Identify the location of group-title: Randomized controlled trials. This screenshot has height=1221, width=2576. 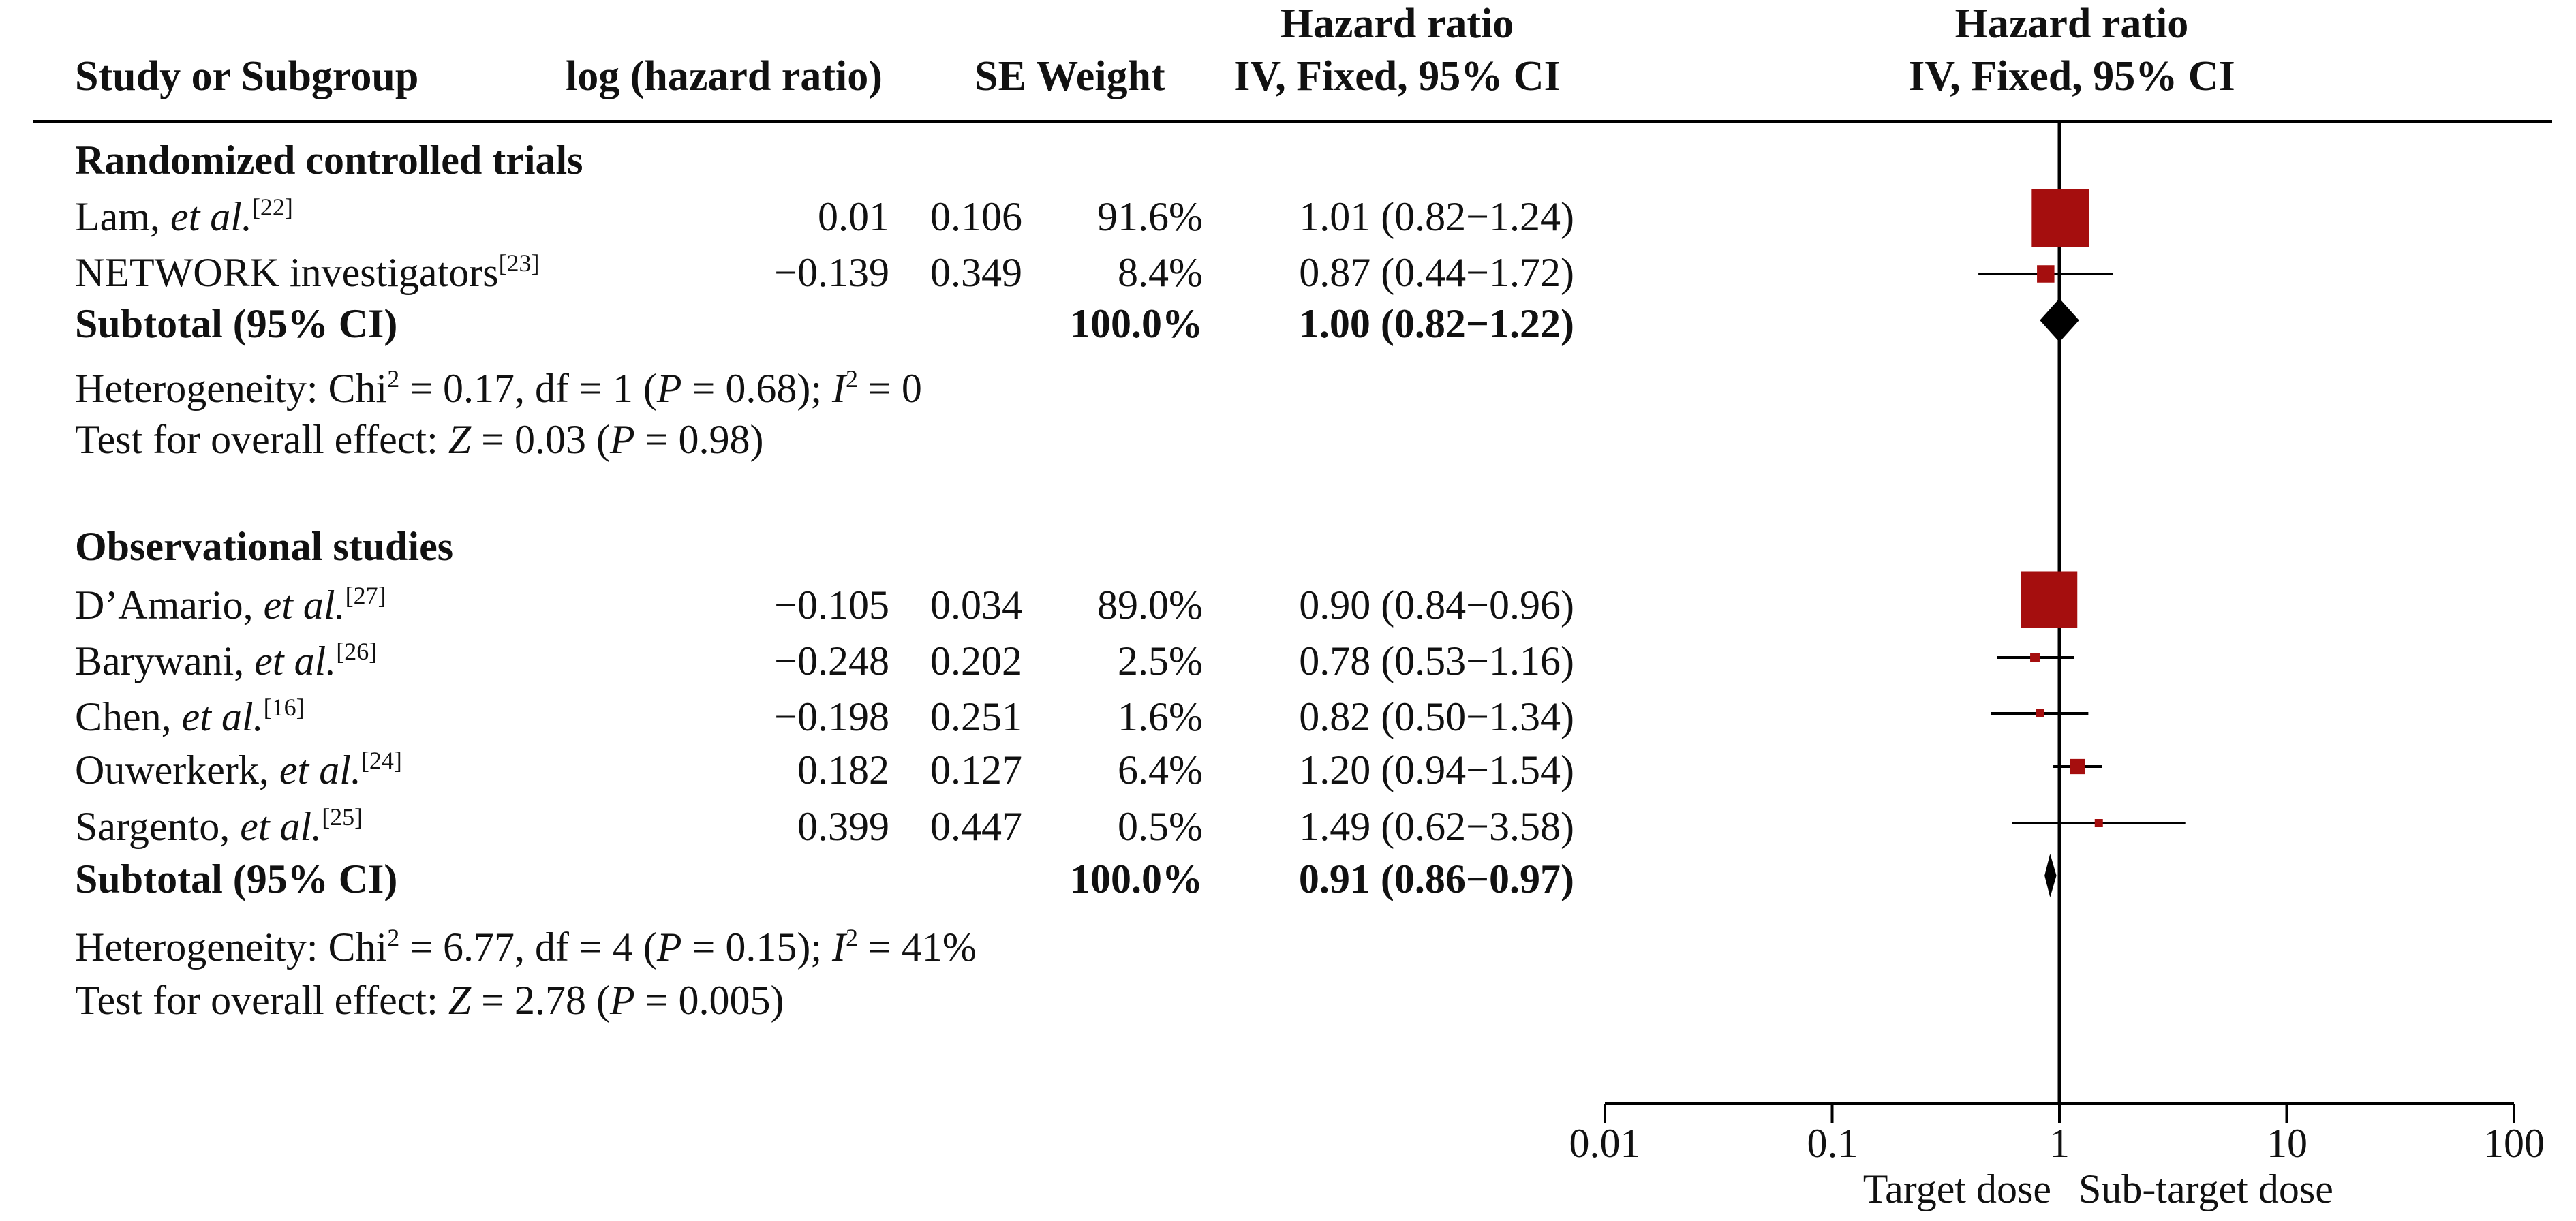
(329, 160).